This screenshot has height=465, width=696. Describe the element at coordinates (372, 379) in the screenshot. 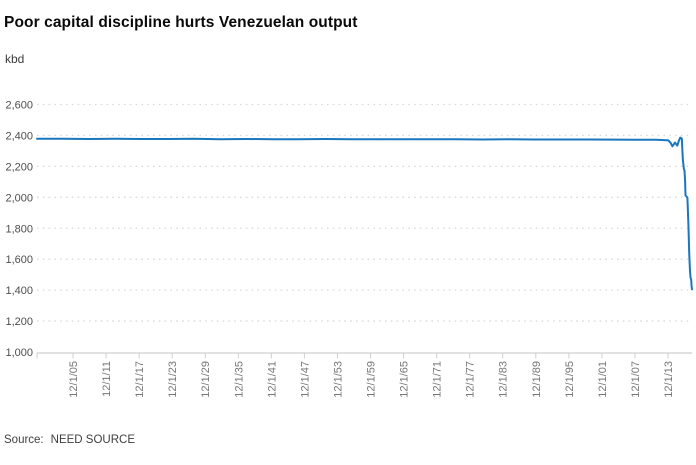

I see `x-tick-label: 12/1/59` at that location.